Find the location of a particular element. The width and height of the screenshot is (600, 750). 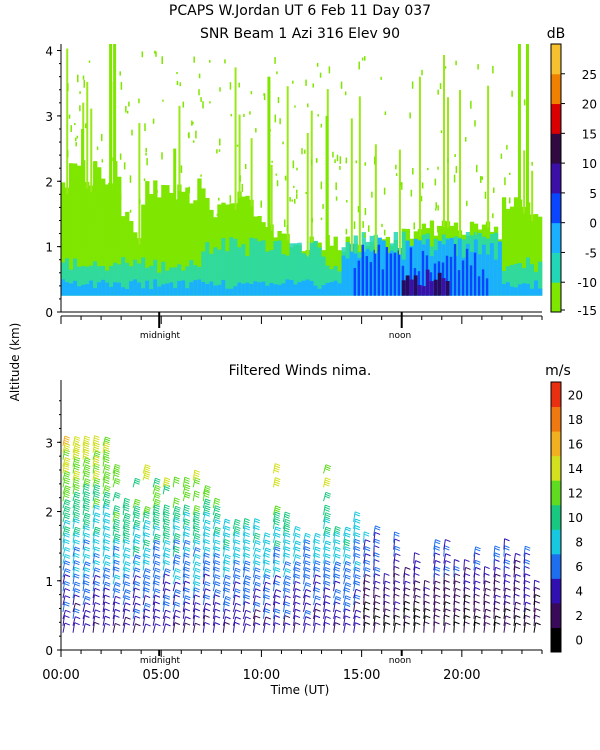

snr-colorbar-tick-label: -15 is located at coordinates (587, 311).